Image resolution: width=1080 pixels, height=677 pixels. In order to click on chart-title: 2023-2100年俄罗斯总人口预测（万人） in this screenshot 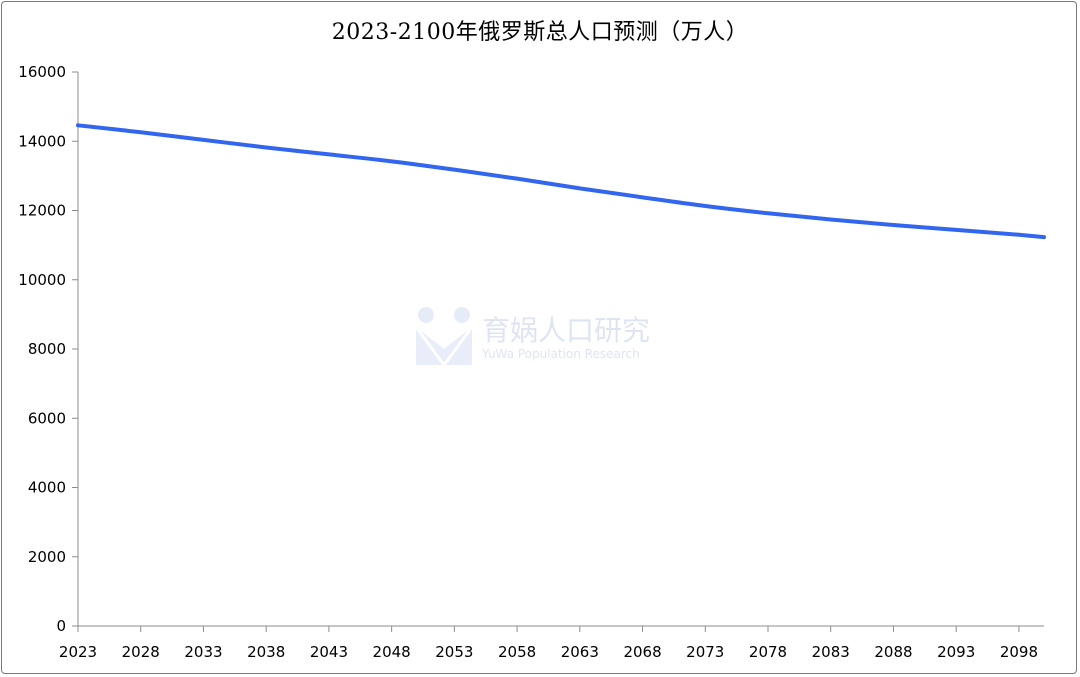, I will do `click(540, 32)`.